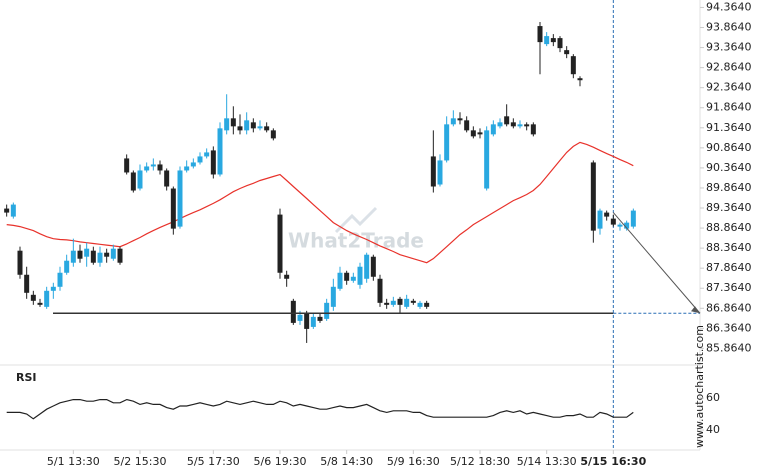 The image size is (760, 475). What do you see at coordinates (729, 127) in the screenshot?
I see `y-tick-label: 91.3640` at bounding box center [729, 127].